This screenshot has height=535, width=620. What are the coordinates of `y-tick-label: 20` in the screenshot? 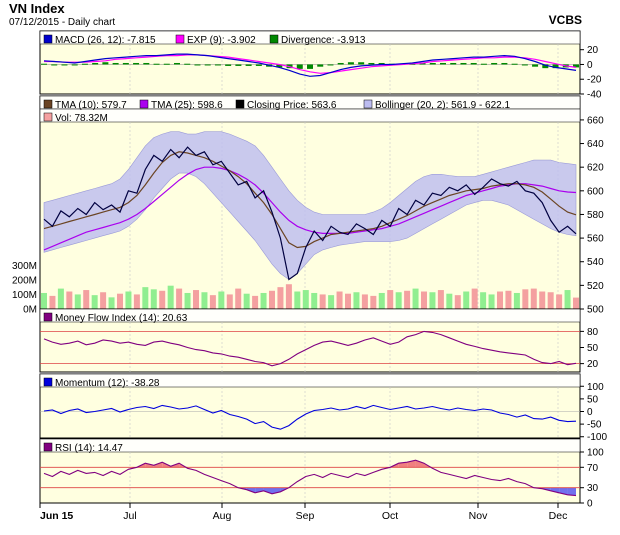 It's located at (593, 364).